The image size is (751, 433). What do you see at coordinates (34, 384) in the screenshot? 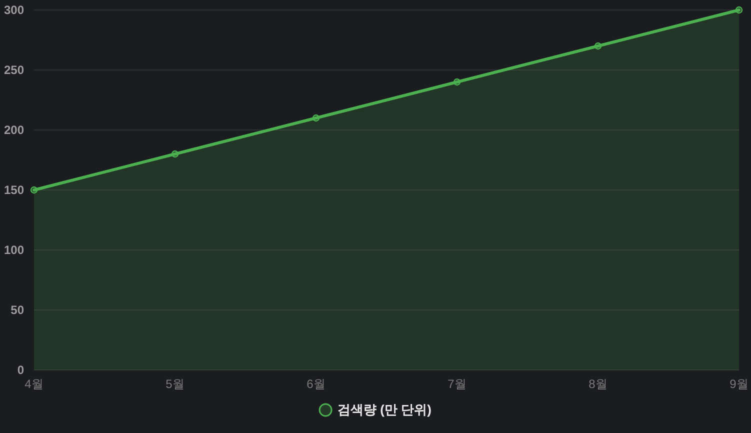
I see `x-tick-label: 4월` at bounding box center [34, 384].